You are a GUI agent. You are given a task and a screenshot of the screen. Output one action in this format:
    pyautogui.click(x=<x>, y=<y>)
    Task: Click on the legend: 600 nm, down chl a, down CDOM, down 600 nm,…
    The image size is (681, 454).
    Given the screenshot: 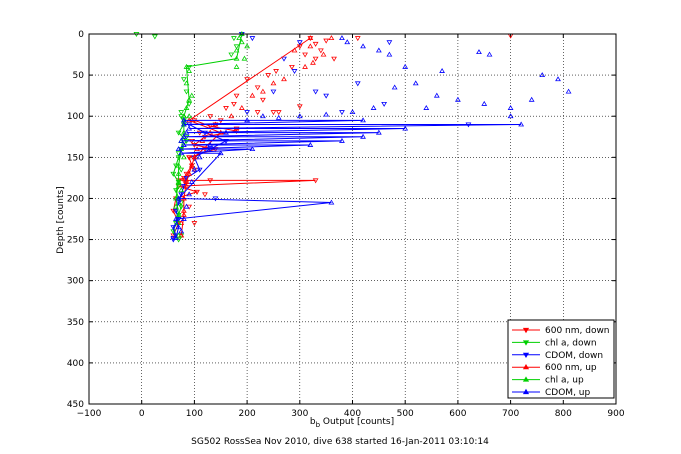 What is the action you would take?
    pyautogui.click(x=561, y=359)
    